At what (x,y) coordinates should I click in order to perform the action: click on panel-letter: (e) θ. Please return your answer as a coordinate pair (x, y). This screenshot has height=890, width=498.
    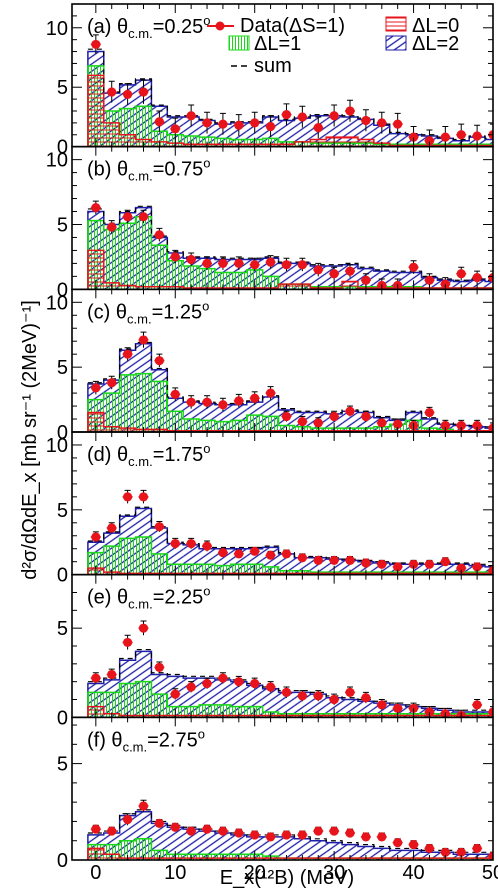
    Looking at the image, I should click on (107, 598).